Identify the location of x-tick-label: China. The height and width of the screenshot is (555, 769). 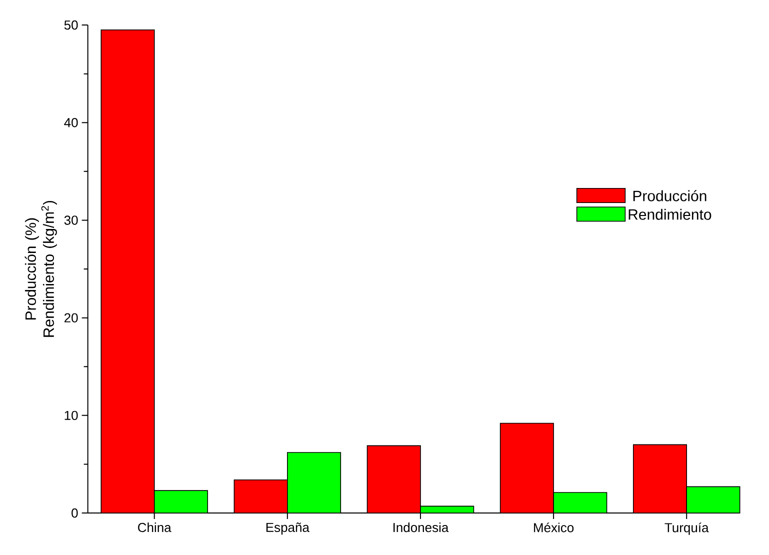
(155, 527).